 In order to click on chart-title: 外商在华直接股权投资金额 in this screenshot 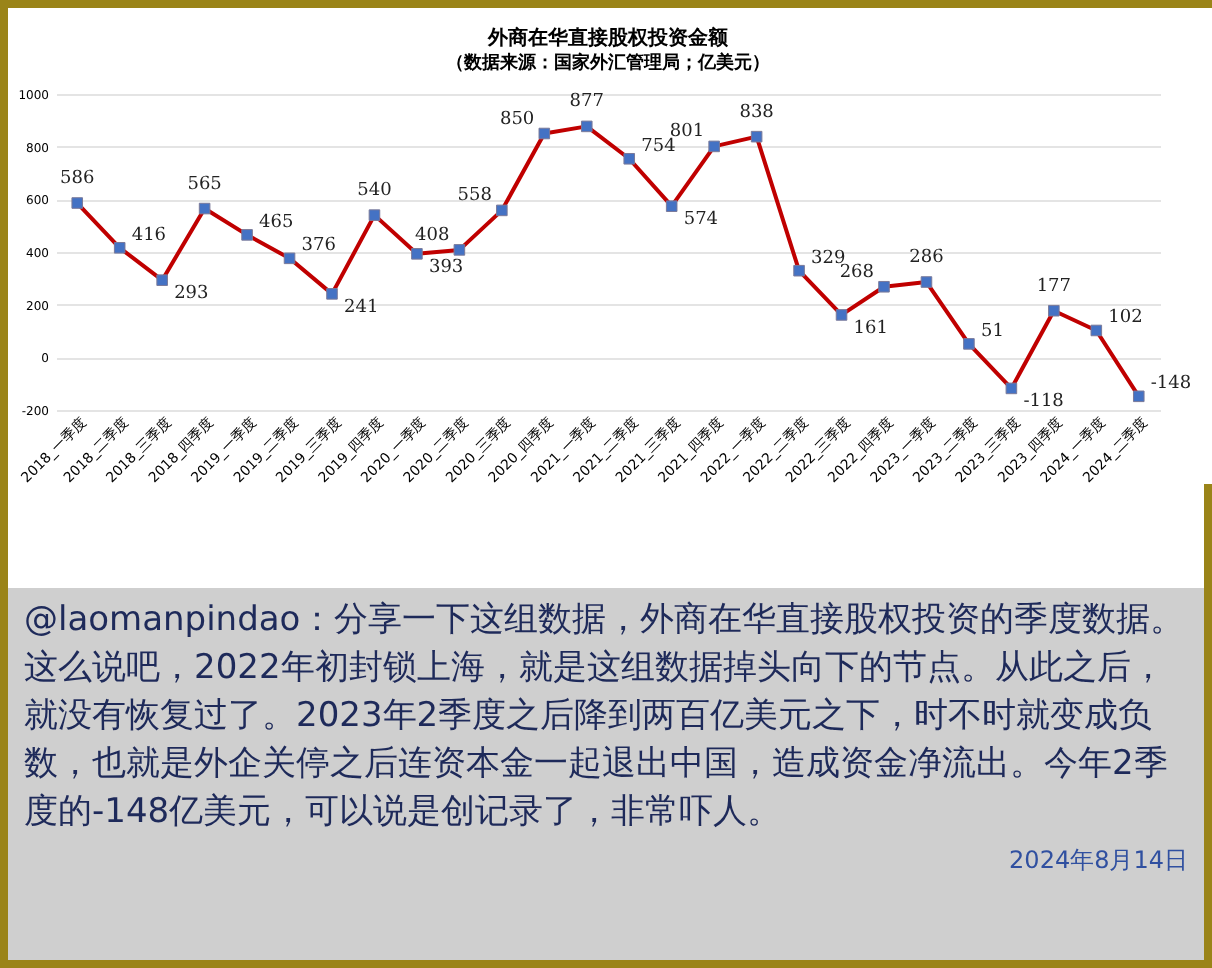, I will do `click(608, 38)`.